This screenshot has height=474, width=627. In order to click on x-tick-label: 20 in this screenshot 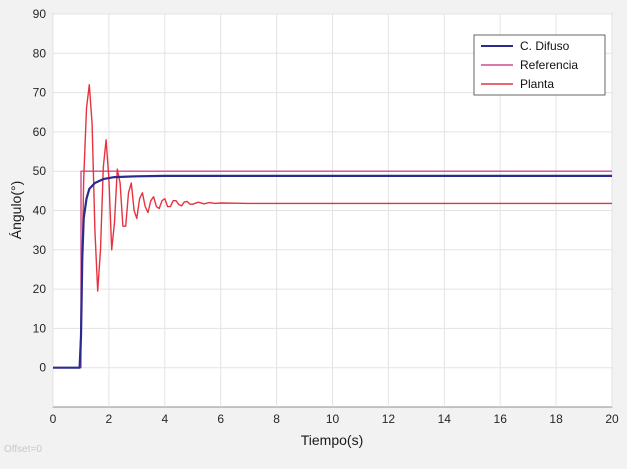, I will do `click(612, 419)`.